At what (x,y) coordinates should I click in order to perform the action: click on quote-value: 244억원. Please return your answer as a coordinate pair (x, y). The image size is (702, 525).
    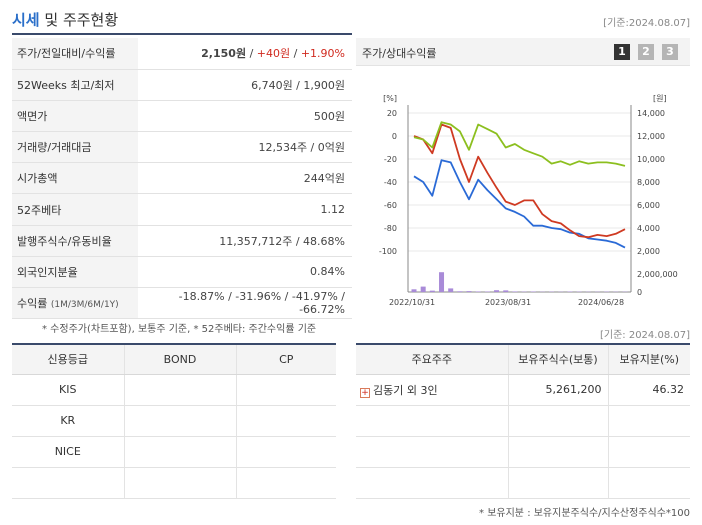
    Looking at the image, I should click on (245, 178).